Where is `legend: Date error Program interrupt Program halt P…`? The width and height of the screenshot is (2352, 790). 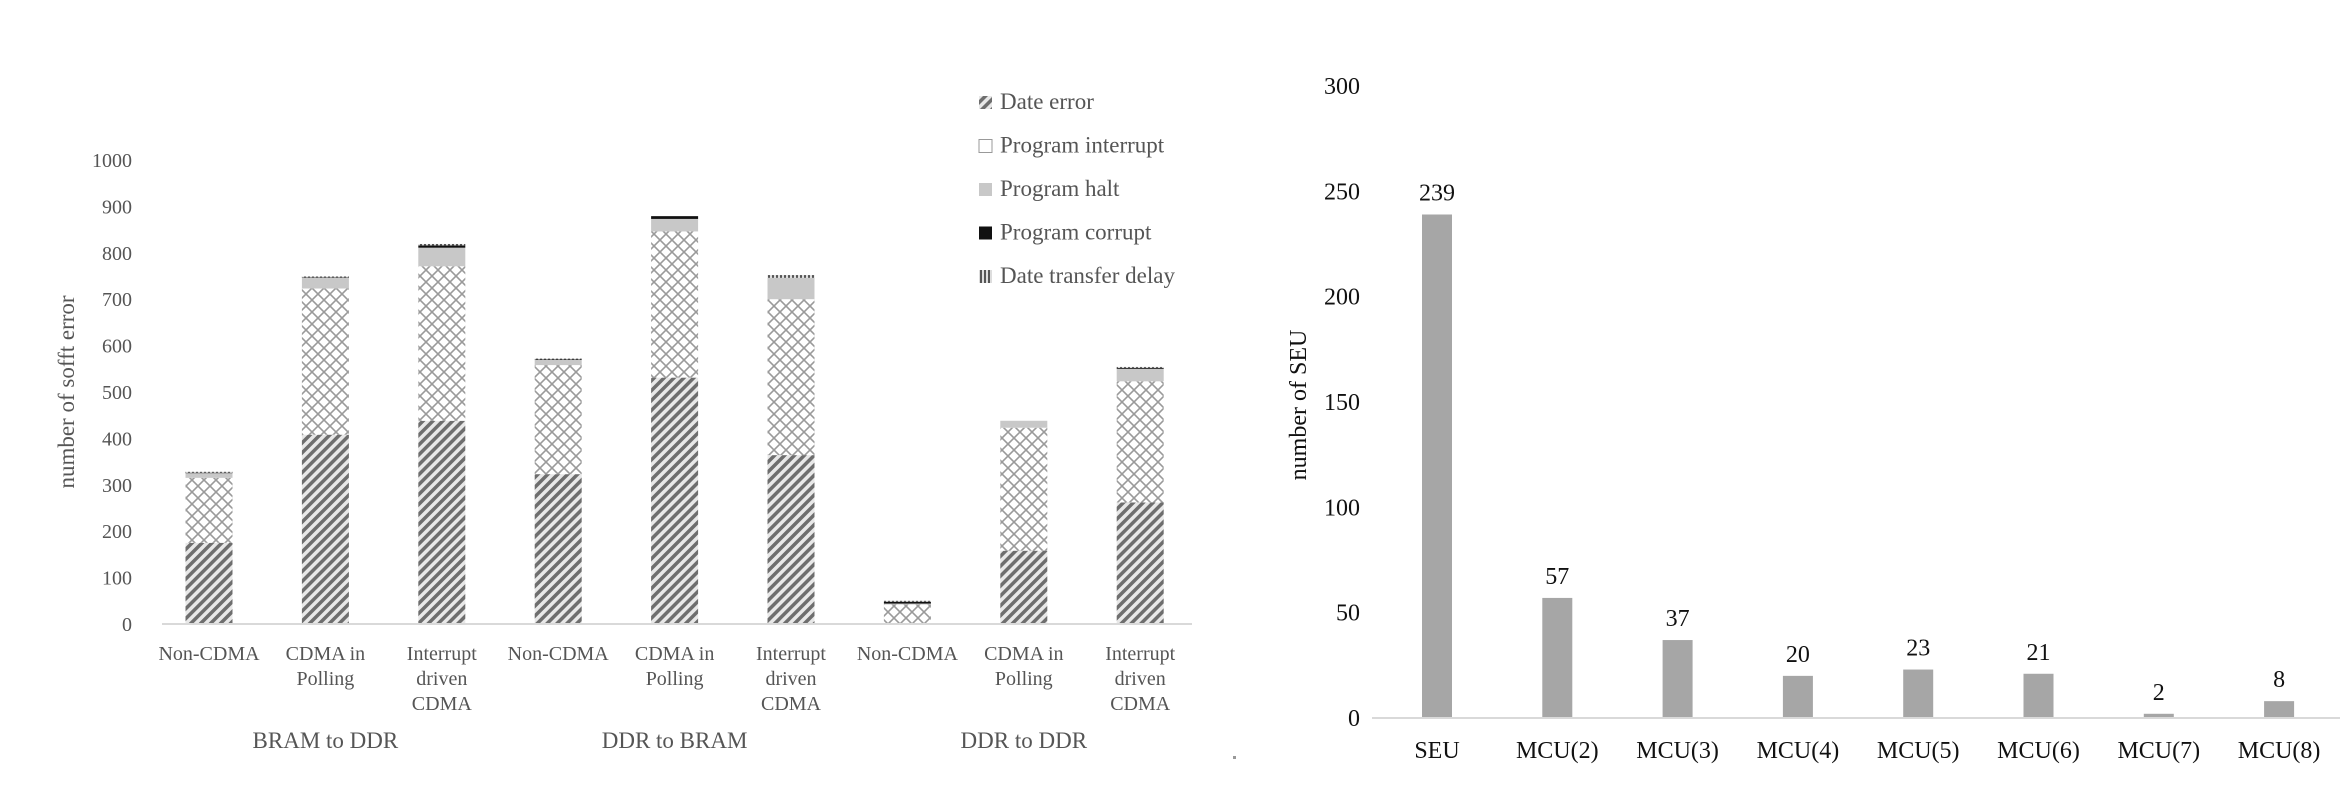 legend: Date error Program interrupt Program halt P… is located at coordinates (1077, 188).